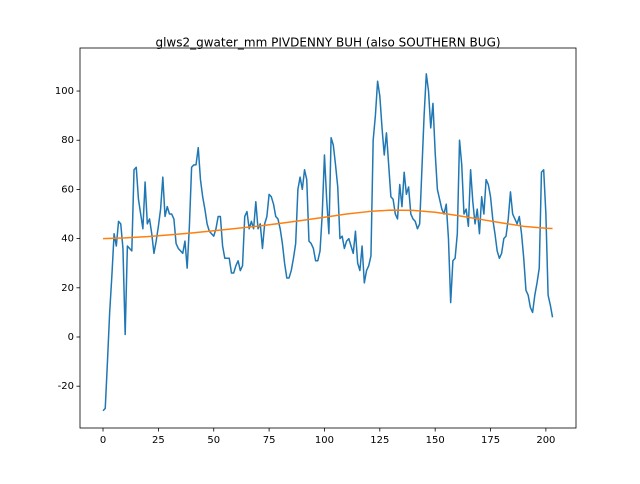  Describe the element at coordinates (269, 440) in the screenshot. I see `x-tick-label: 75` at that location.